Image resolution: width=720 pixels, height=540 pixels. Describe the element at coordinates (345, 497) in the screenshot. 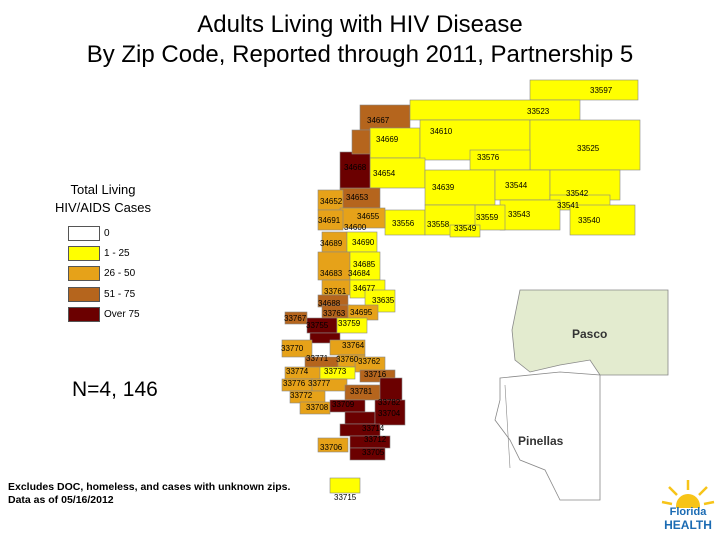

I see `zip-label-33715: 33715` at that location.